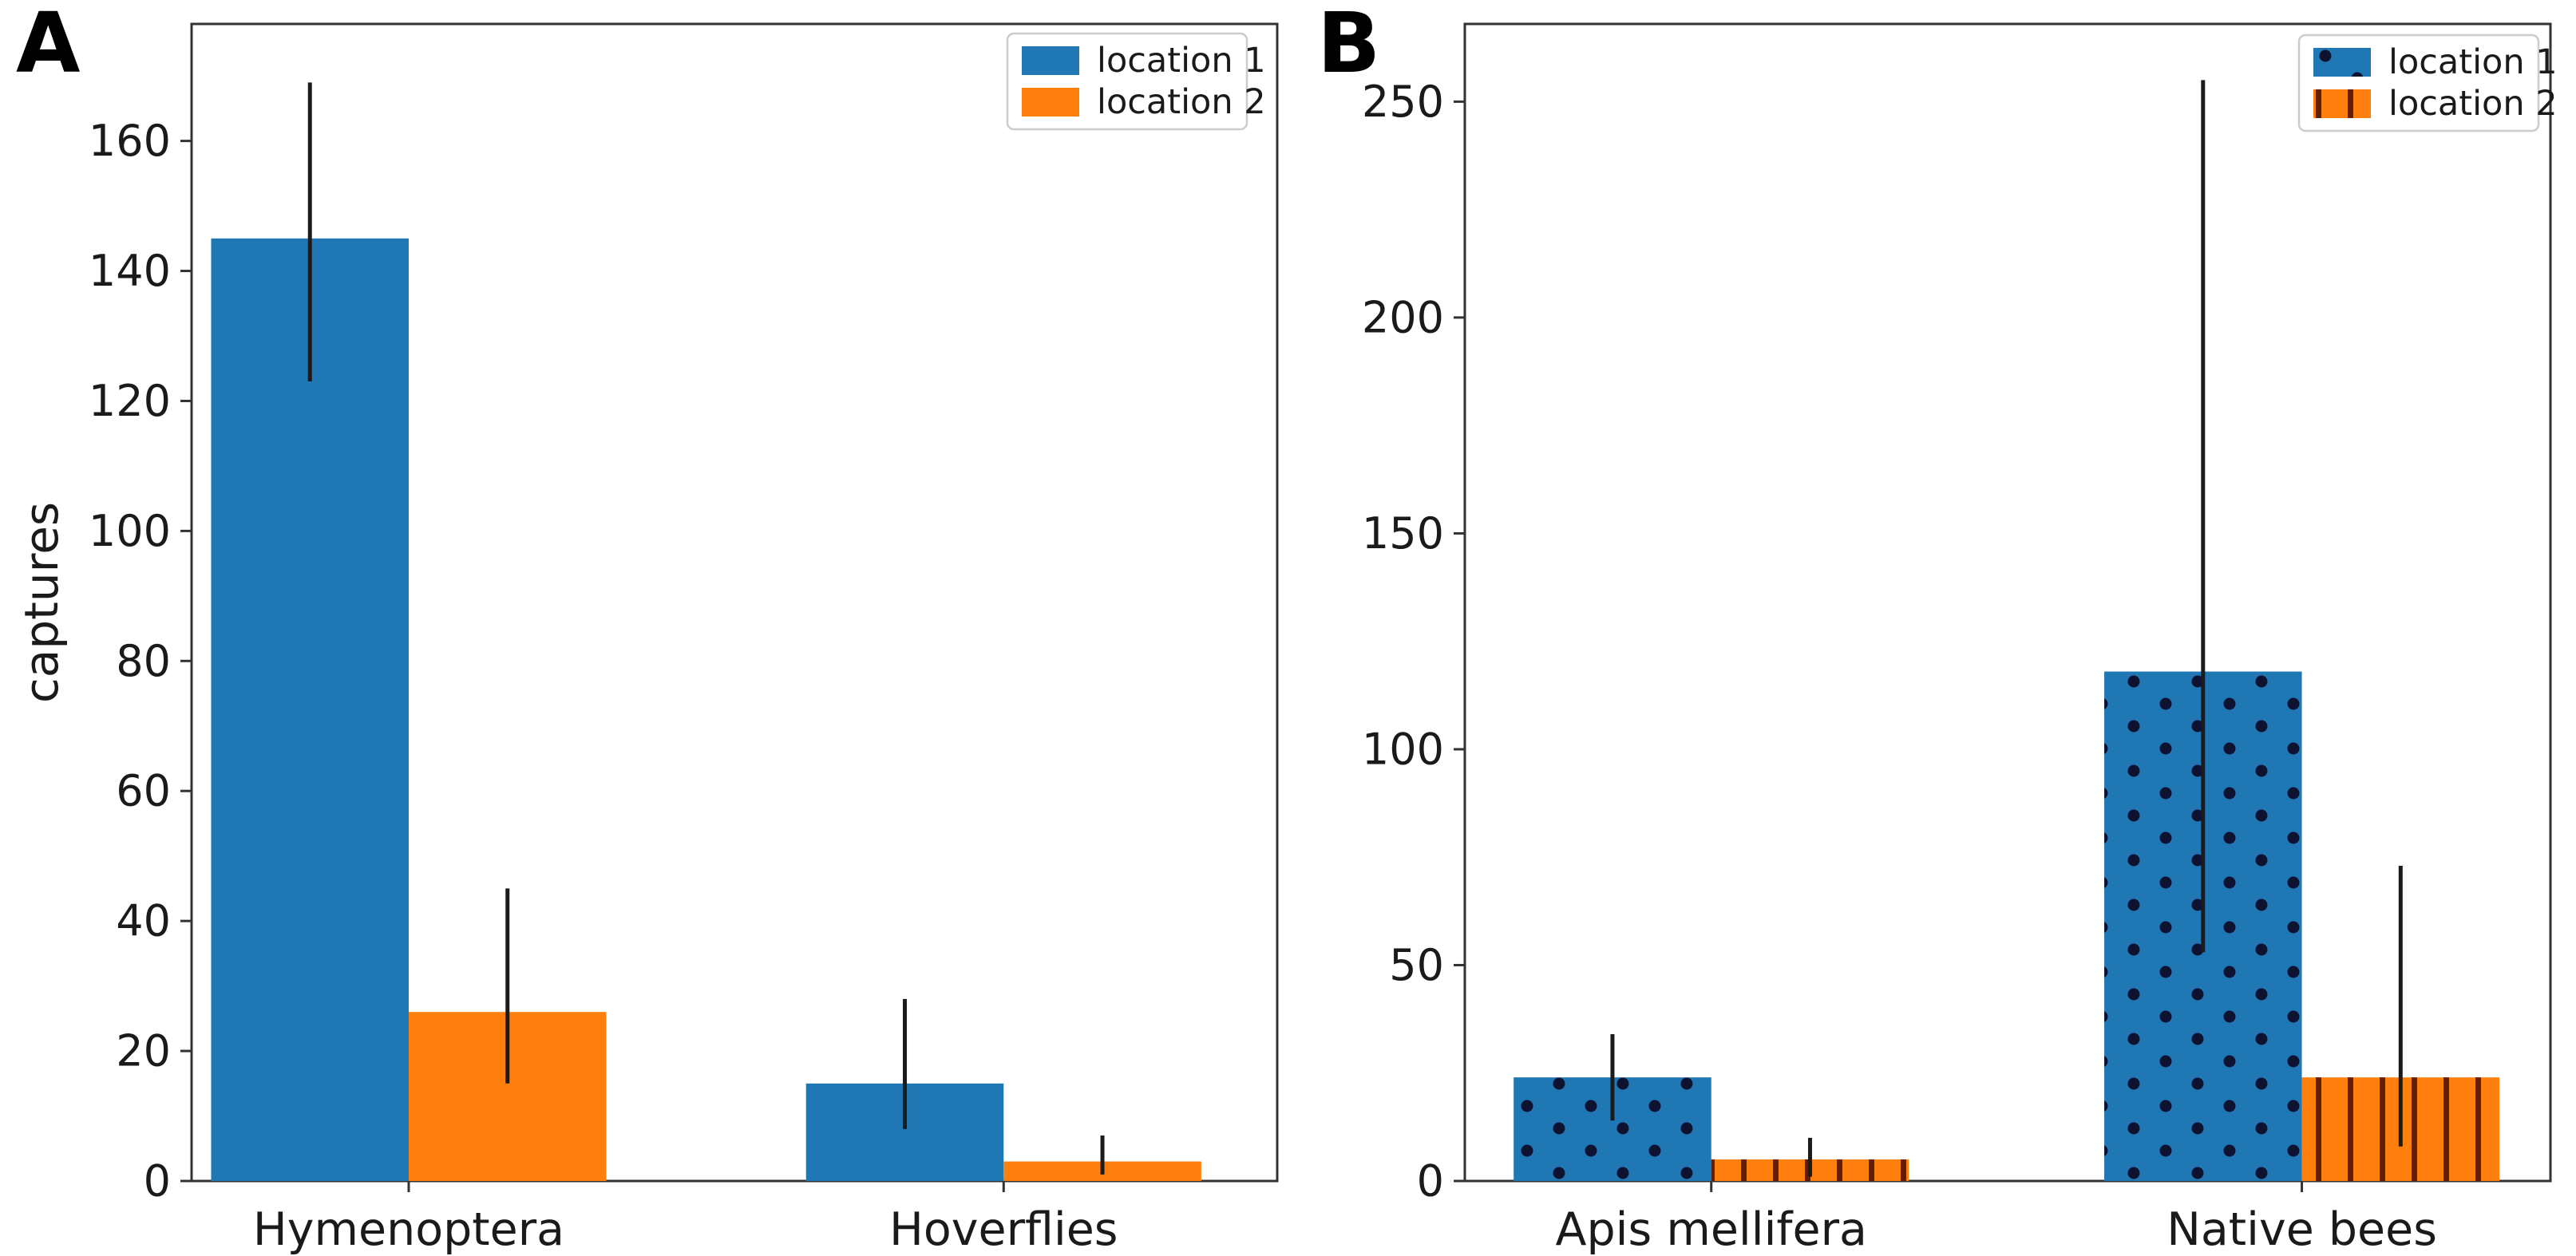  Describe the element at coordinates (144, 791) in the screenshot. I see `y-tick-label: 60` at that location.